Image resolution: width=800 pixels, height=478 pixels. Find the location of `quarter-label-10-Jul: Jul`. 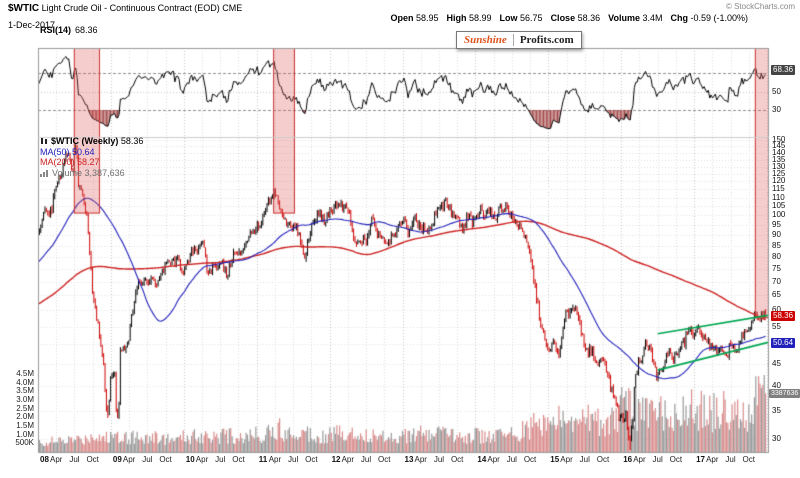

quarter-label-10-Jul: Jul is located at coordinates (220, 459).